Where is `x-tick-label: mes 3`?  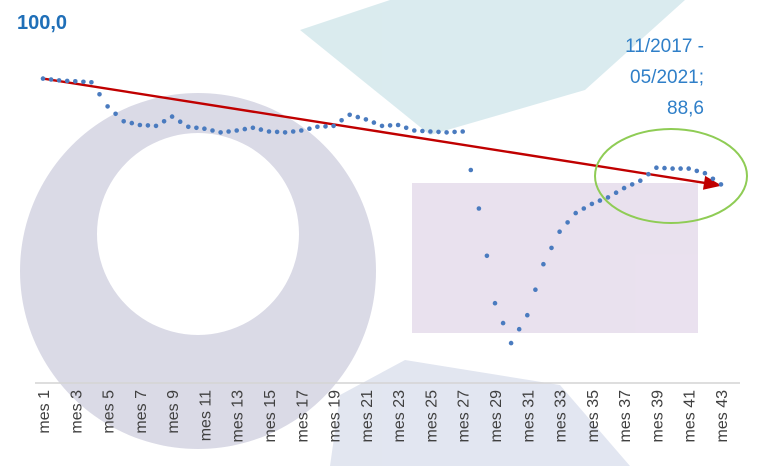 x-tick-label: mes 3 is located at coordinates (76, 412).